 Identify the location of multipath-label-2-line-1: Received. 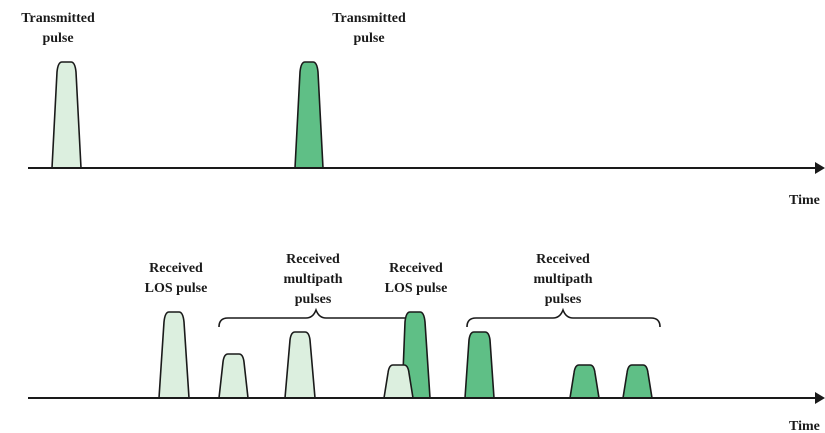
(563, 259).